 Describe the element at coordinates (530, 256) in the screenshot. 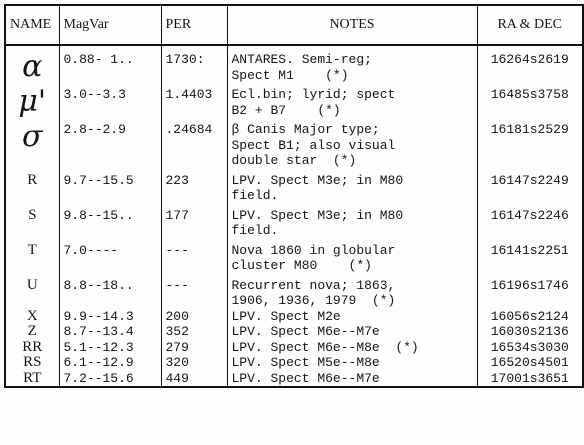

I see `ra-dec: 16141s2251` at that location.